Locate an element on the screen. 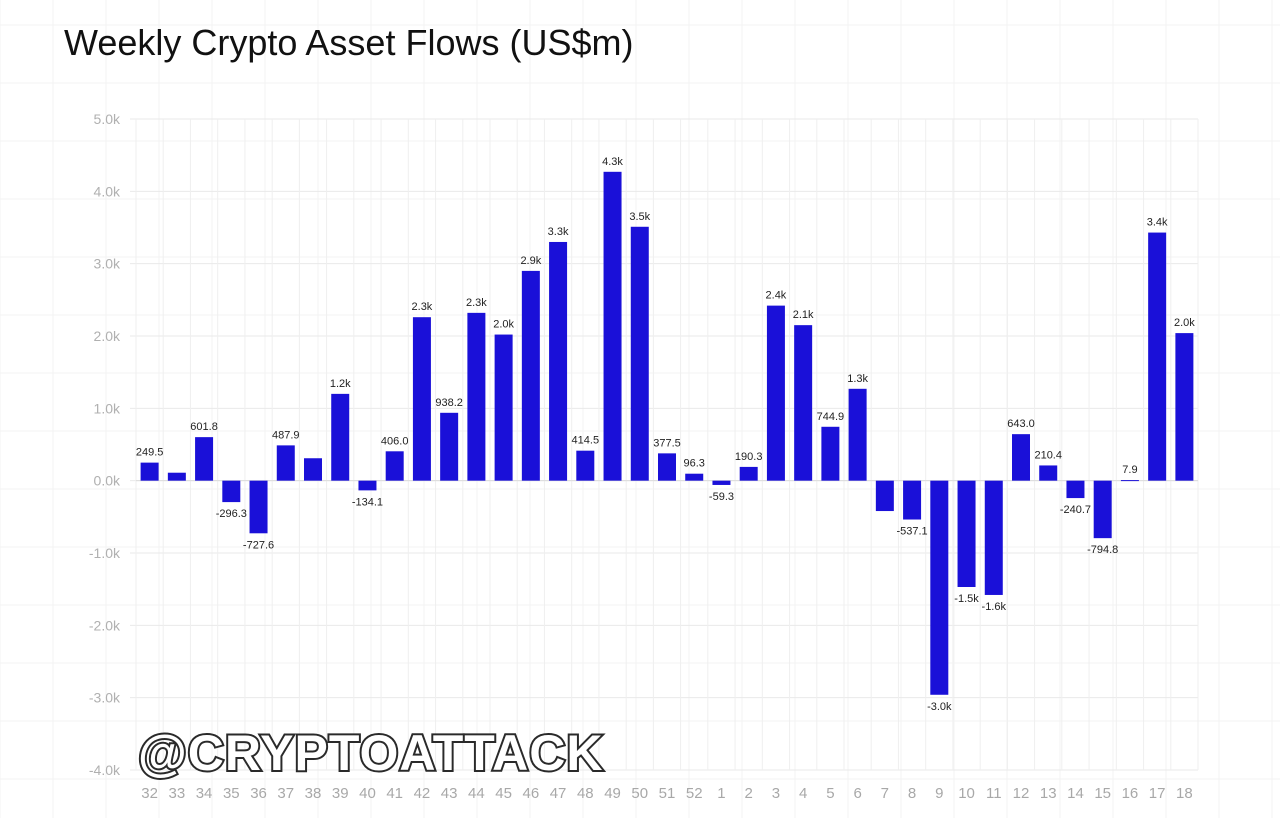 The width and height of the screenshot is (1280, 818). x-tick-label: 48 is located at coordinates (585, 793).